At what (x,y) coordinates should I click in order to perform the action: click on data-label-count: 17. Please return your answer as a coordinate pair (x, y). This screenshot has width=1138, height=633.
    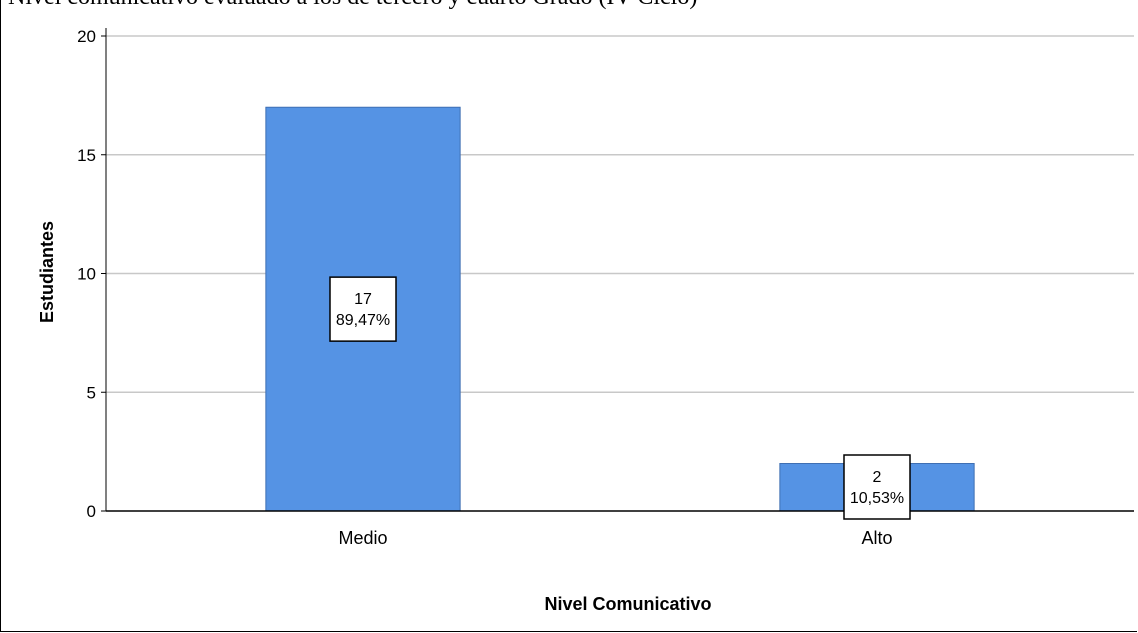
    Looking at the image, I should click on (363, 299).